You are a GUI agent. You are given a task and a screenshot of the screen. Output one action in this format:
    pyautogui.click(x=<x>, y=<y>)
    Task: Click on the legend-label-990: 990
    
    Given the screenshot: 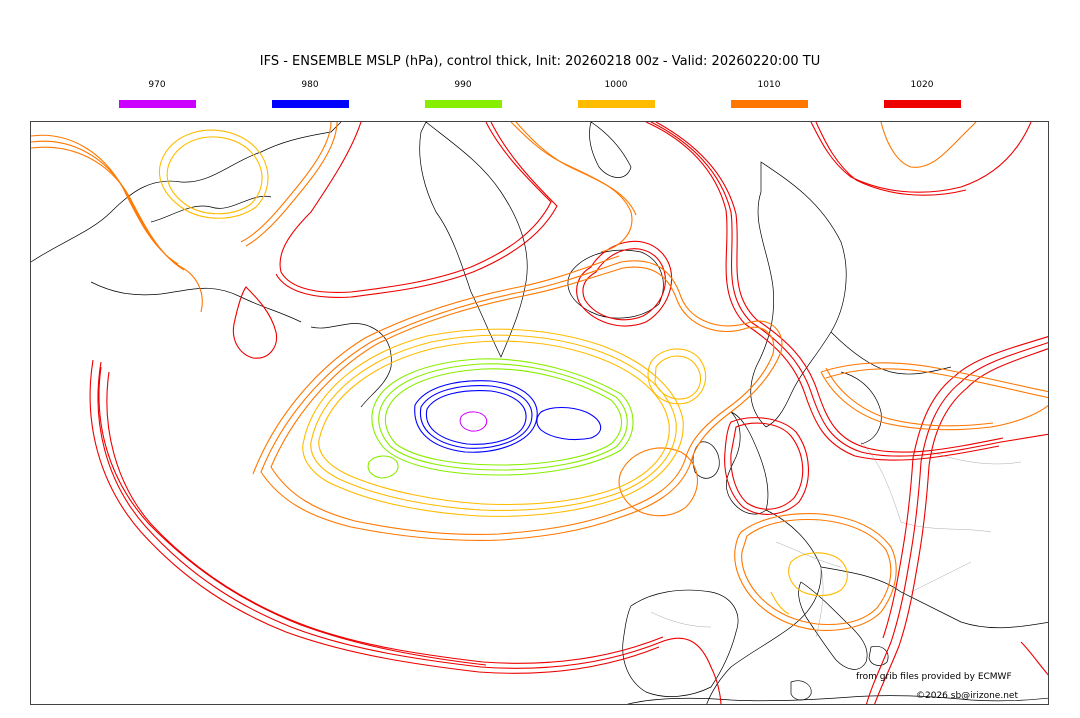 What is the action you would take?
    pyautogui.click(x=463, y=85)
    